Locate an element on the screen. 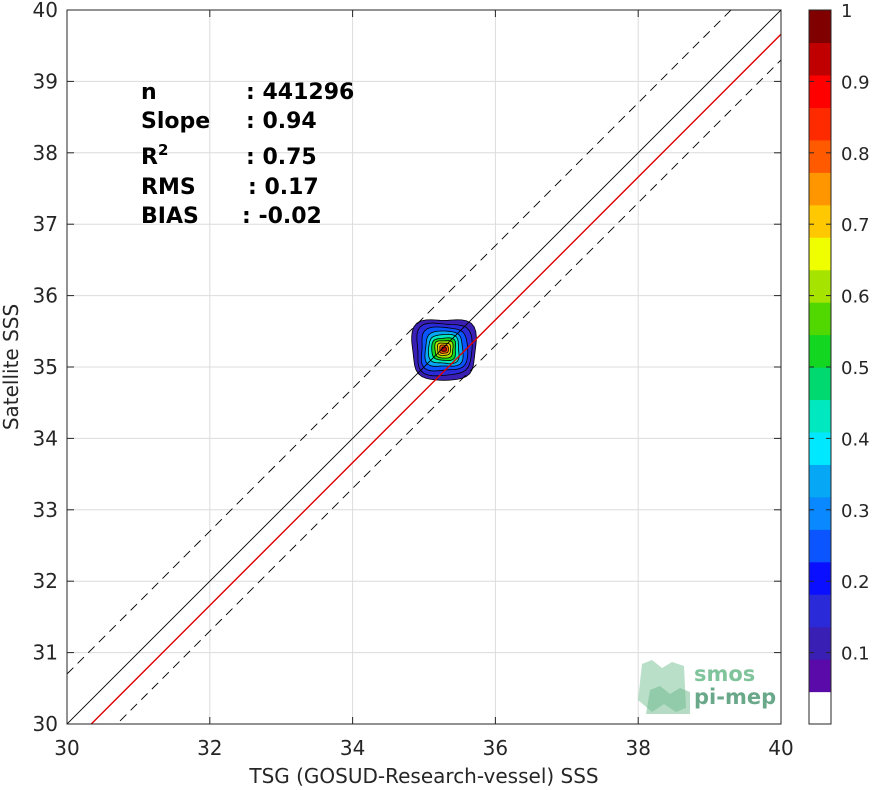 This screenshot has width=874, height=790. x-tick-label-34: 34 is located at coordinates (352, 748).